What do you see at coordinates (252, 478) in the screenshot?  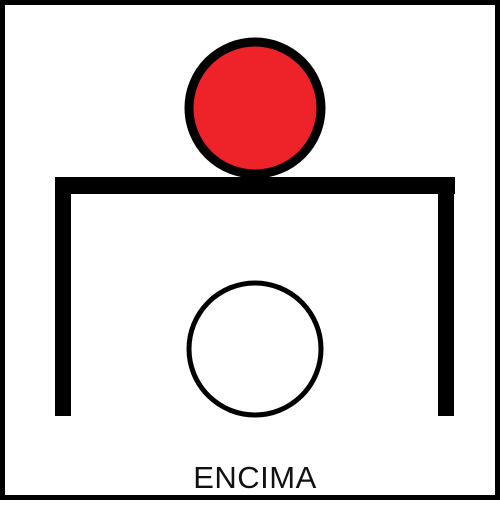 I see `caption-label: ENCIMA` at bounding box center [252, 478].